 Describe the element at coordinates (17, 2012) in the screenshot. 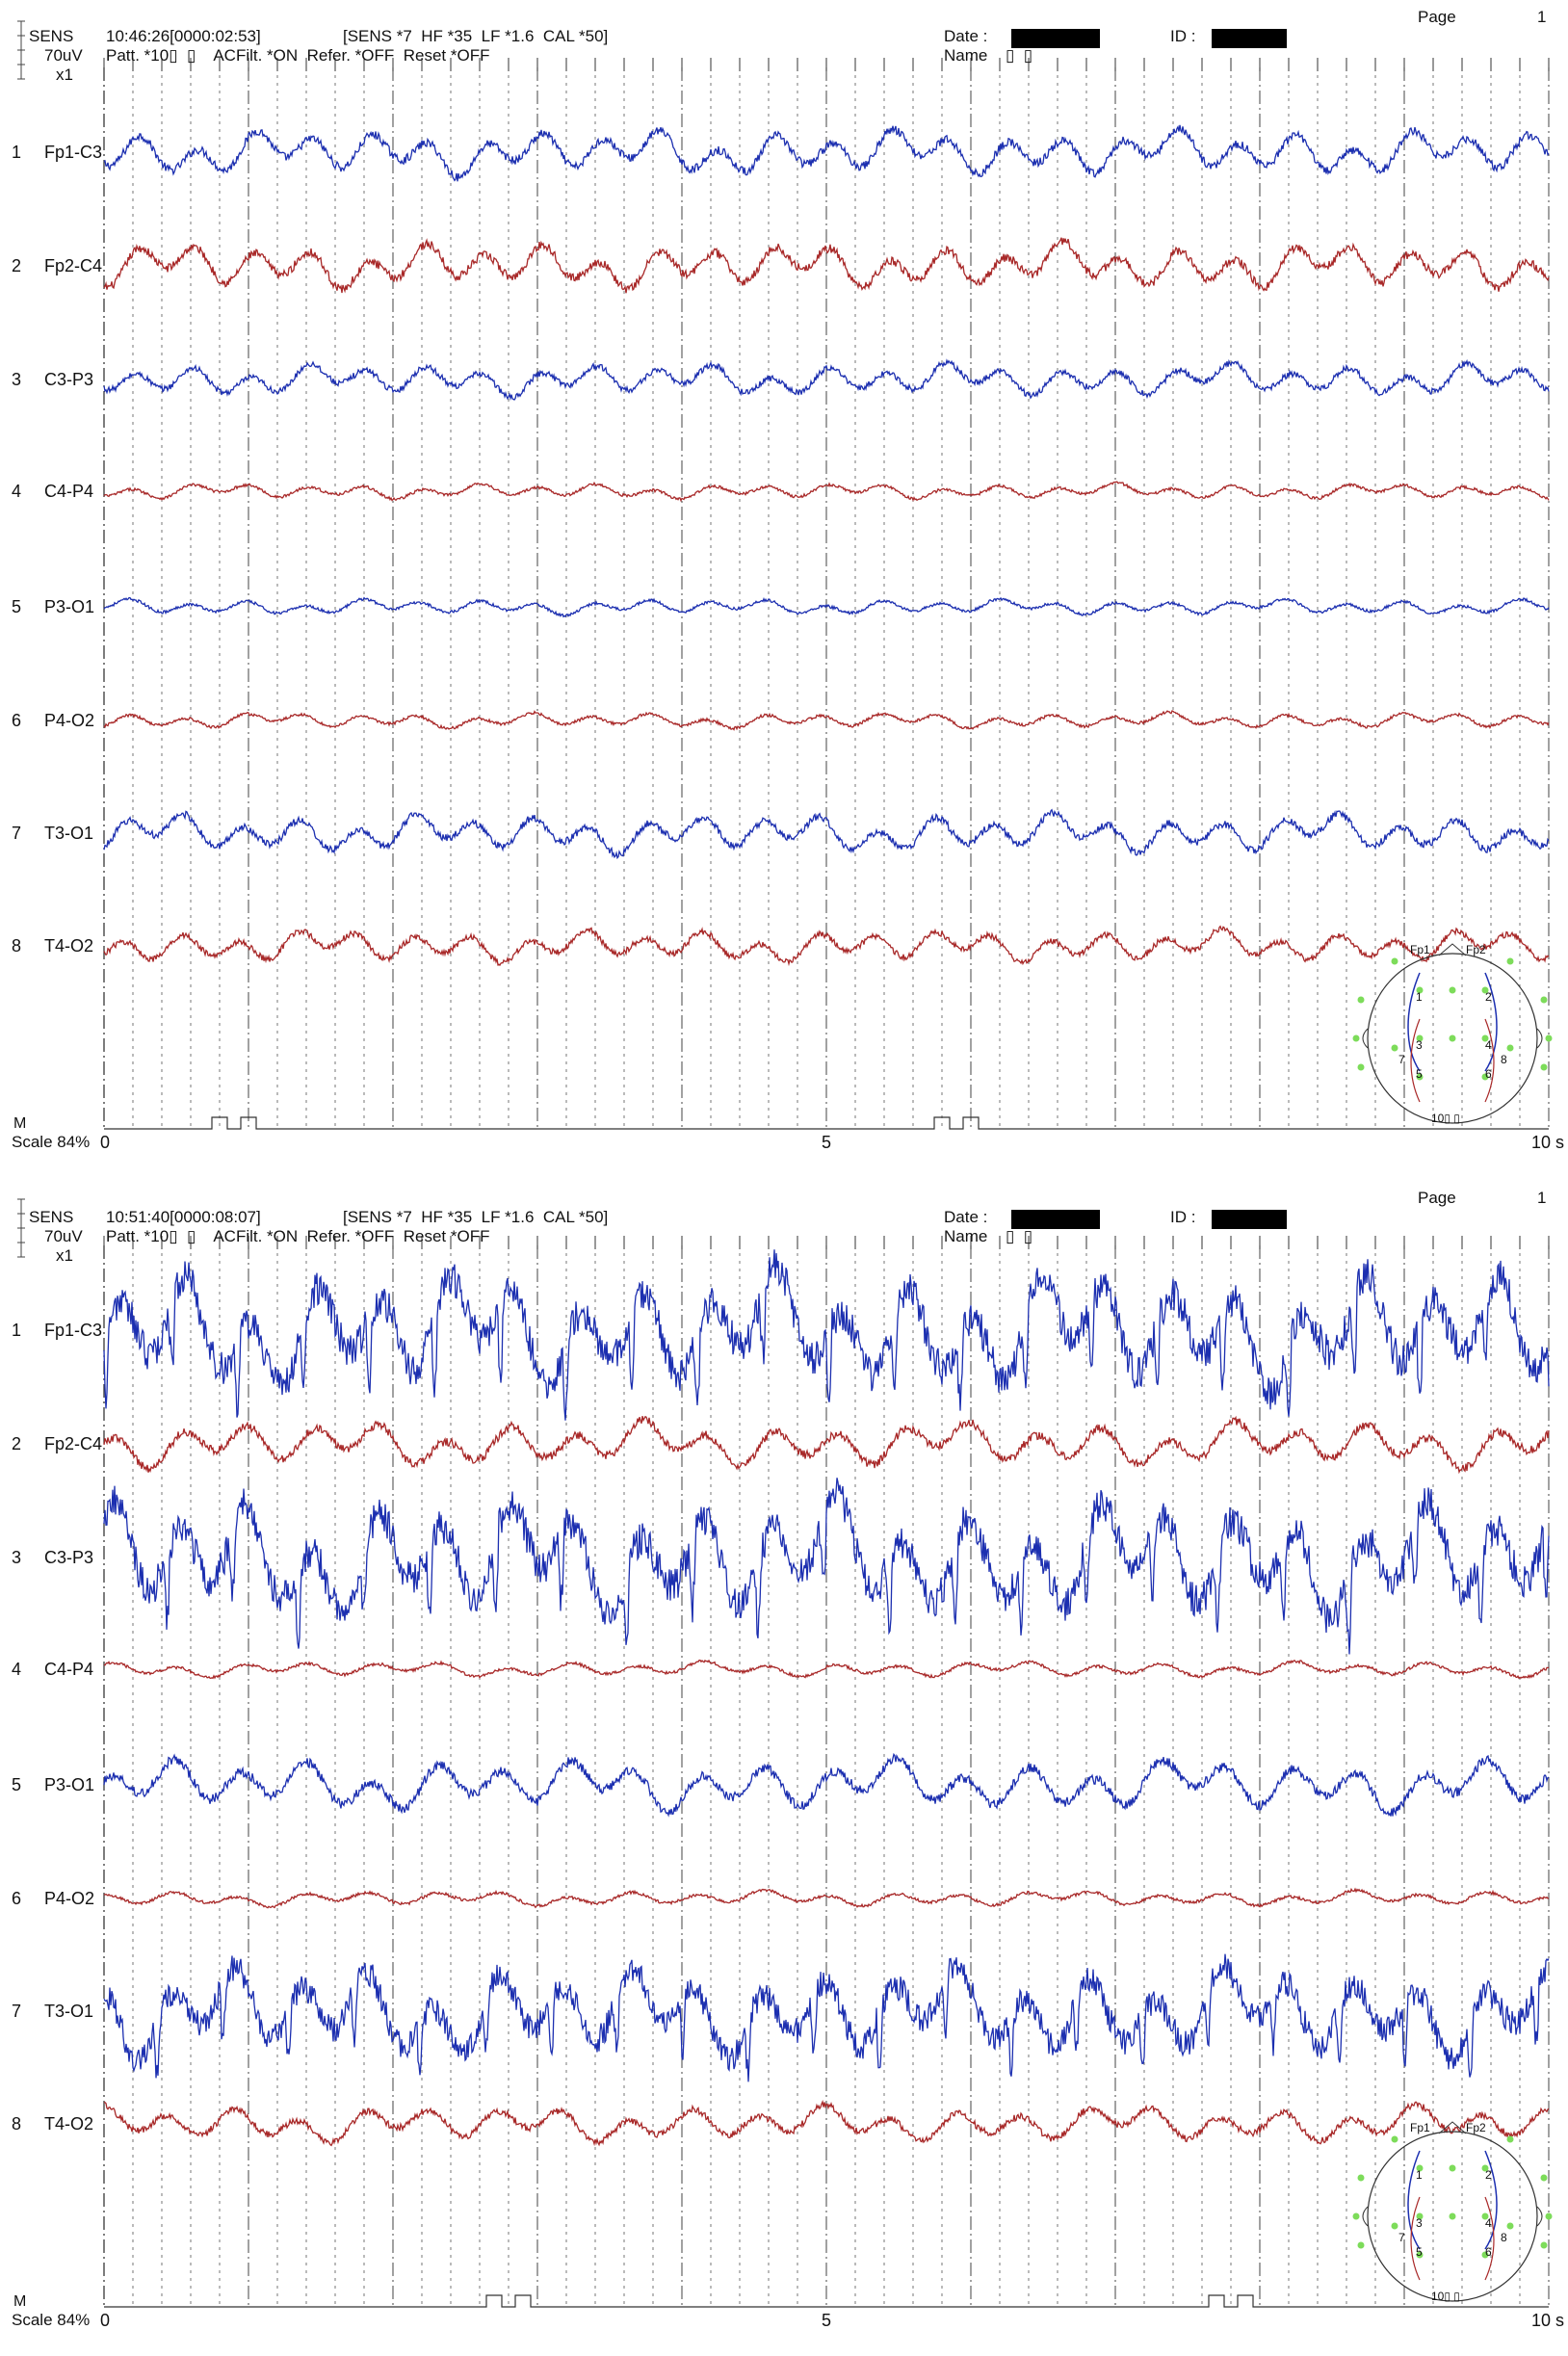

I see `channel-index: 7` at that location.